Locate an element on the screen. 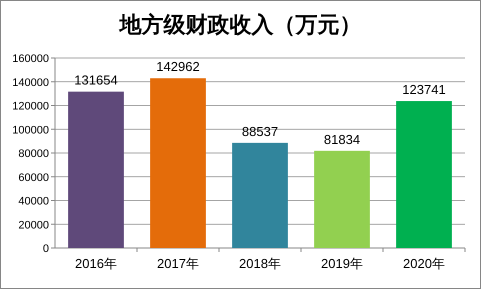  y-tick-label: 120000 is located at coordinates (30, 106).